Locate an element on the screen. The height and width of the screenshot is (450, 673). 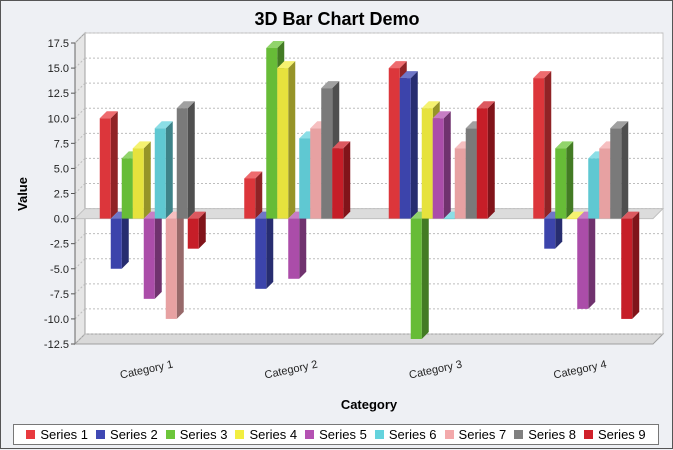
x-axis-label: Category is located at coordinates (369, 404).